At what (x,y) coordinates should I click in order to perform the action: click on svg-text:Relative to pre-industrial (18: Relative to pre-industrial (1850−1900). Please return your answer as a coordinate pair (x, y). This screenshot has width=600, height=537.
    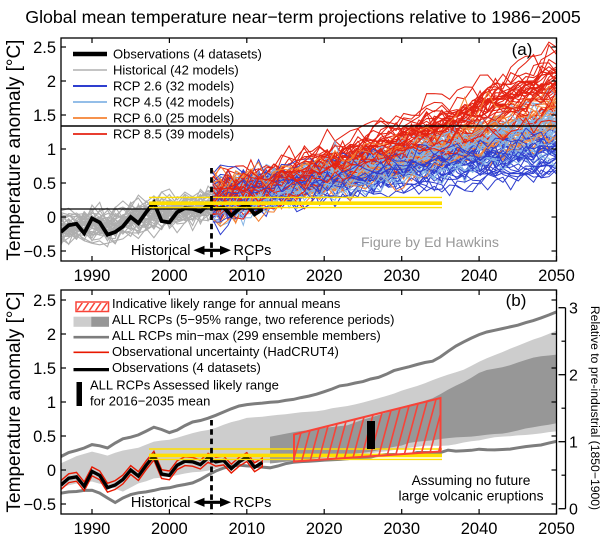
    Looking at the image, I should click on (594, 408).